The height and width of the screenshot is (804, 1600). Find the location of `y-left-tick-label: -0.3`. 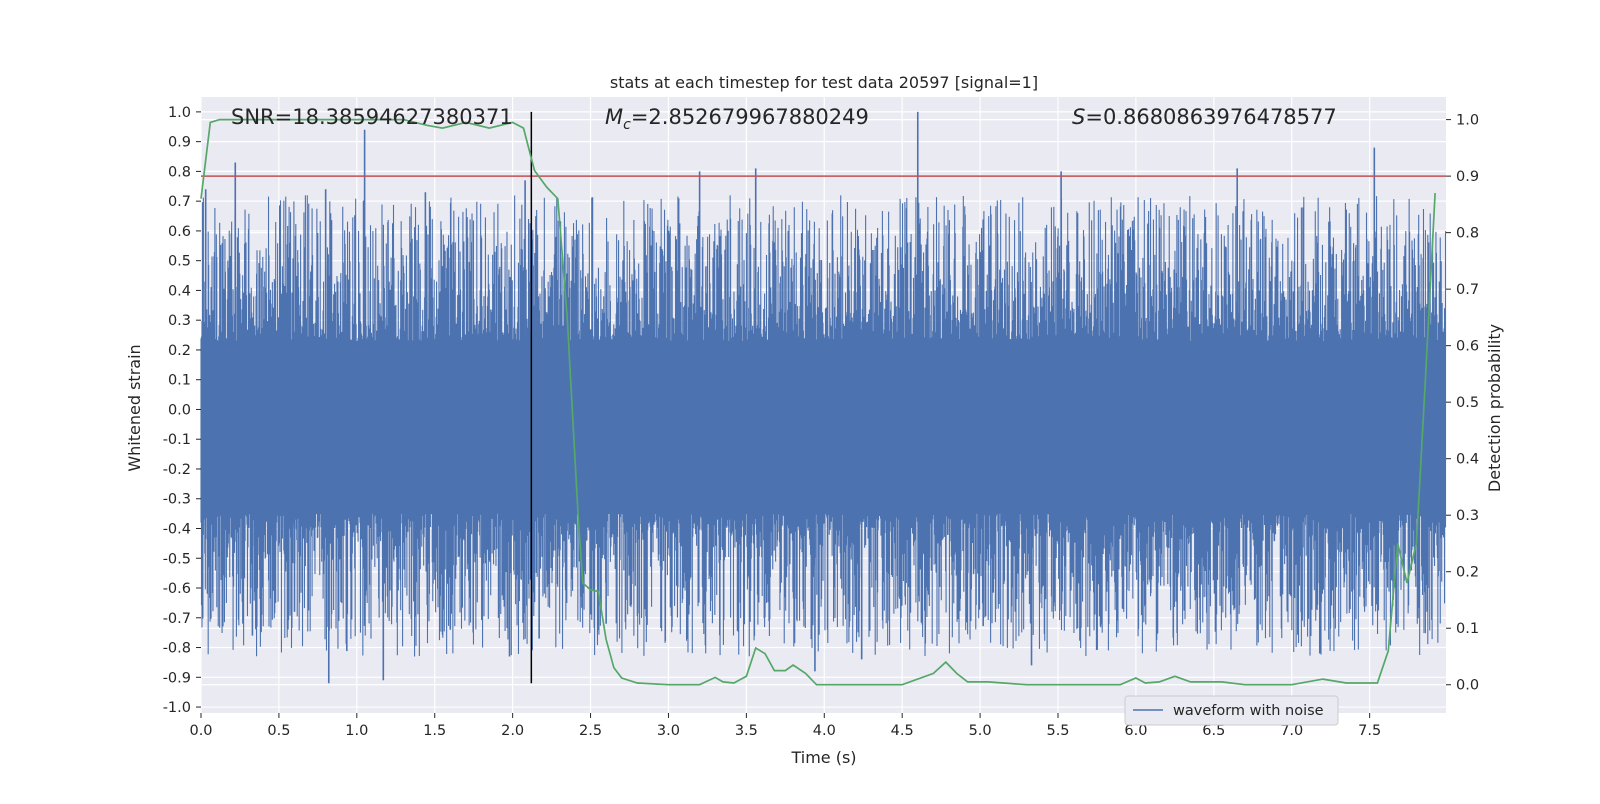

y-left-tick-label: -0.3 is located at coordinates (177, 500).